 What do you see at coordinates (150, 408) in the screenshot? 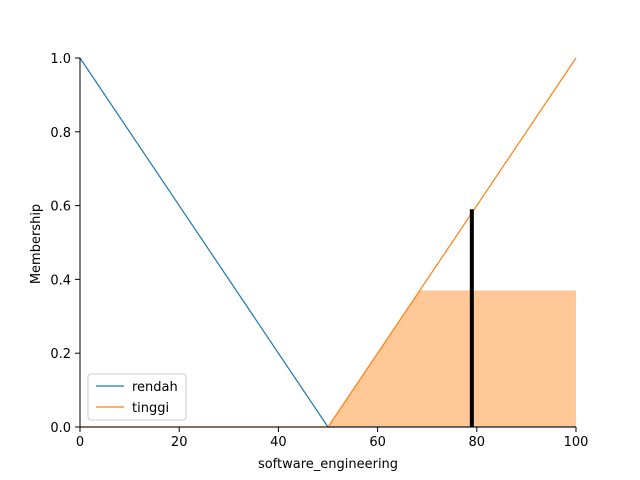
I see `legend-label-tinggi: tinggi` at bounding box center [150, 408].